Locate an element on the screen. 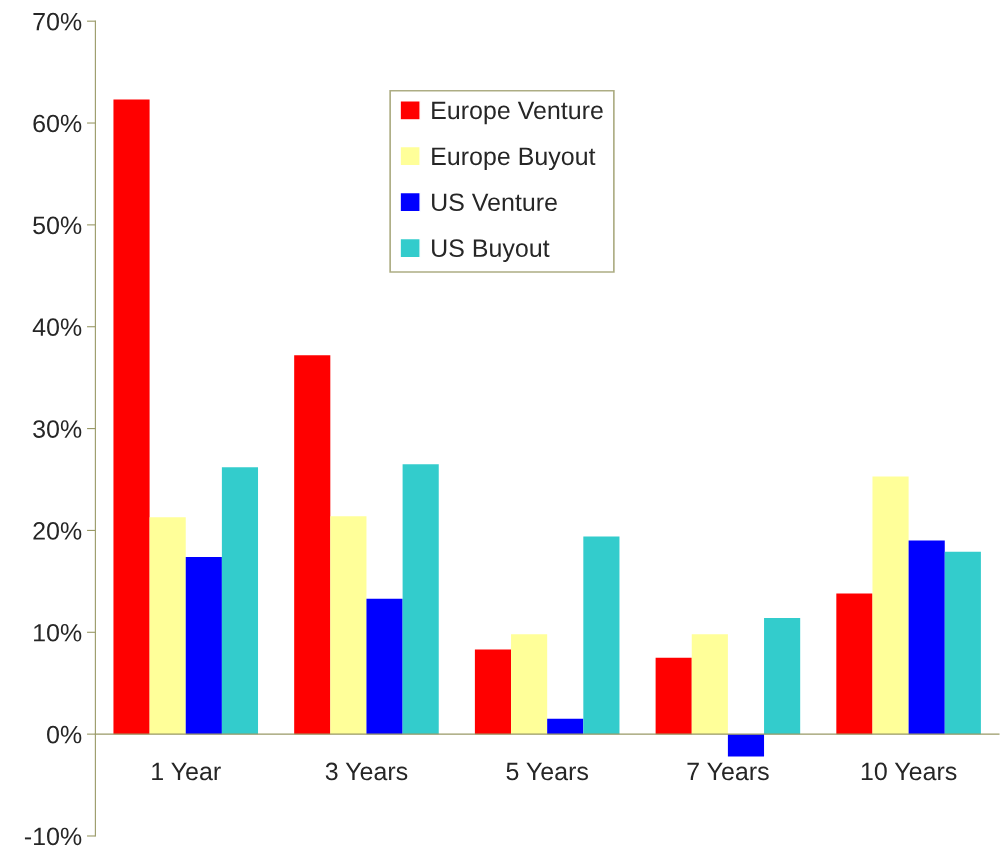 The height and width of the screenshot is (847, 1004). y-tick-label: 10% is located at coordinates (58, 632).